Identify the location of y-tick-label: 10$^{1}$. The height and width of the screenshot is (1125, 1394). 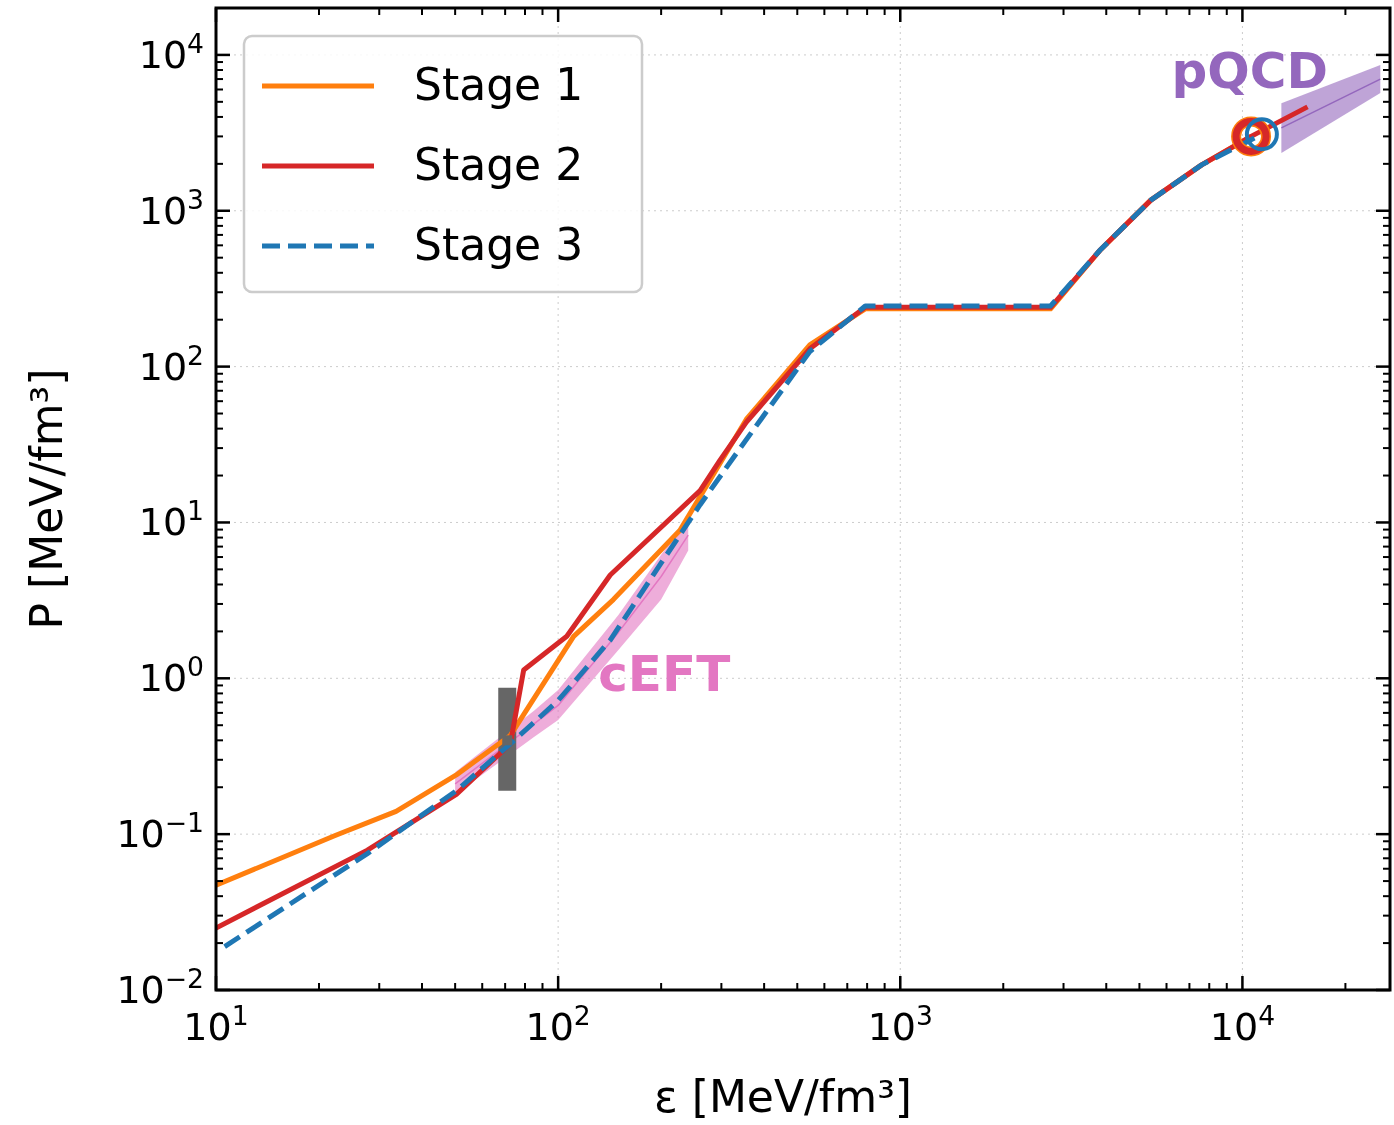
(171, 519).